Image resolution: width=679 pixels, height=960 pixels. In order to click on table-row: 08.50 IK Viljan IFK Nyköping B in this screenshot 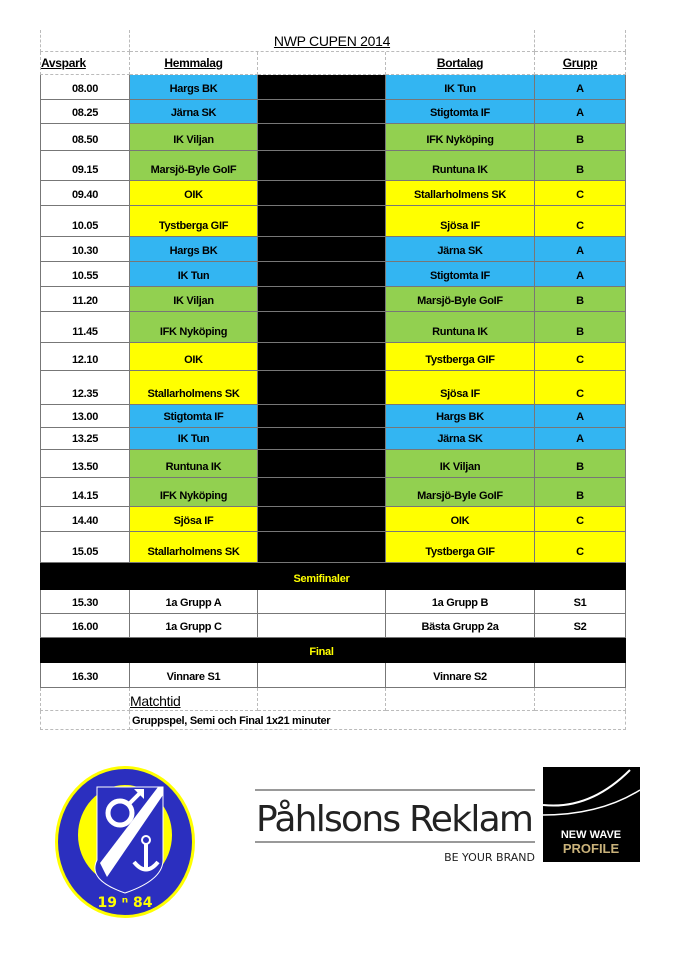, I will do `click(333, 137)`.